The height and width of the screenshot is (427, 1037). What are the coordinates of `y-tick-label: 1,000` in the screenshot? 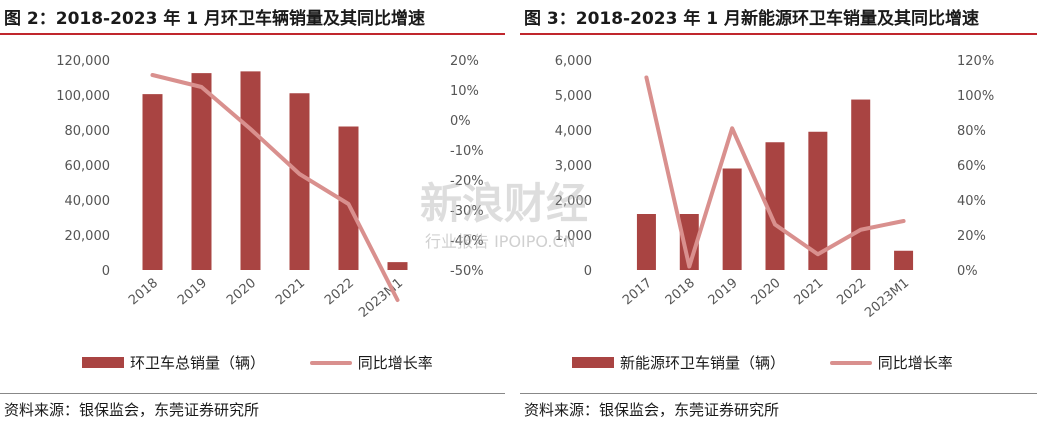 It's located at (573, 236).